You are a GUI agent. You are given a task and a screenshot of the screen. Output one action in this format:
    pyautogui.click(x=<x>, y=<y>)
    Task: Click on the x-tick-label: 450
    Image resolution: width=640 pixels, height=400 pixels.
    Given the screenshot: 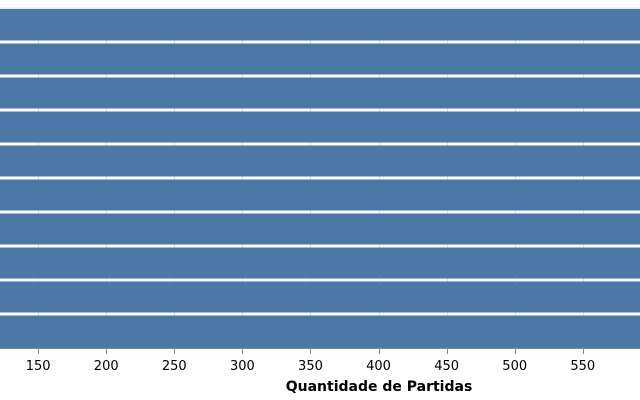 What is the action you would take?
    pyautogui.click(x=446, y=366)
    